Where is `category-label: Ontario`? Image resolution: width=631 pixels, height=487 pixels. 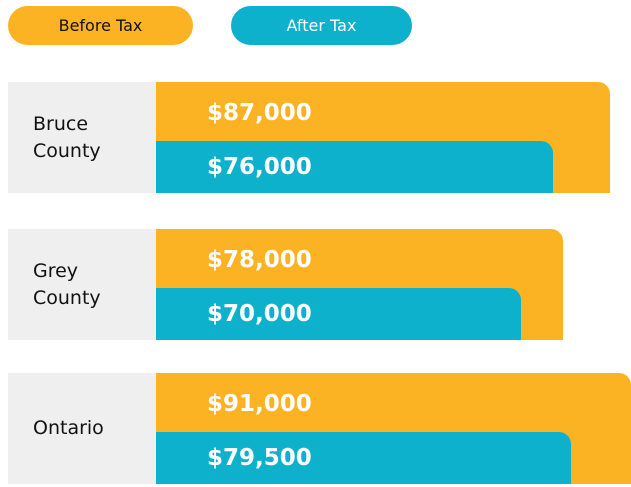 category-label: Ontario is located at coordinates (68, 428).